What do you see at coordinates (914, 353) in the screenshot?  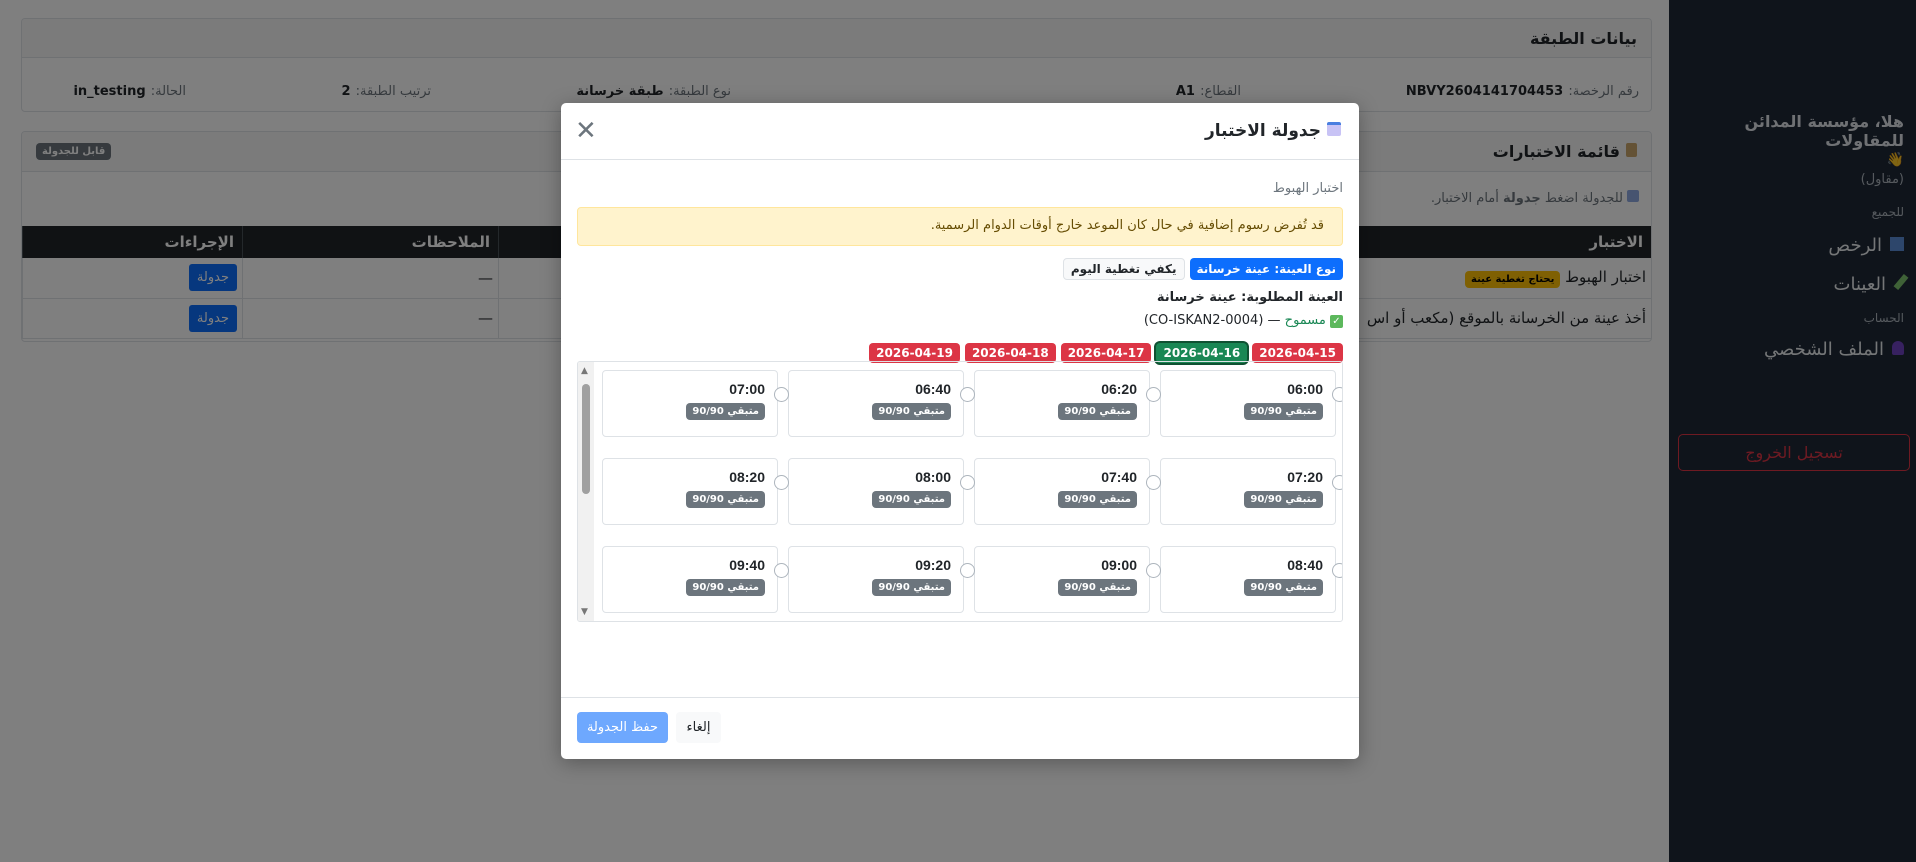 I see `date-pill: 2026-04-19` at bounding box center [914, 353].